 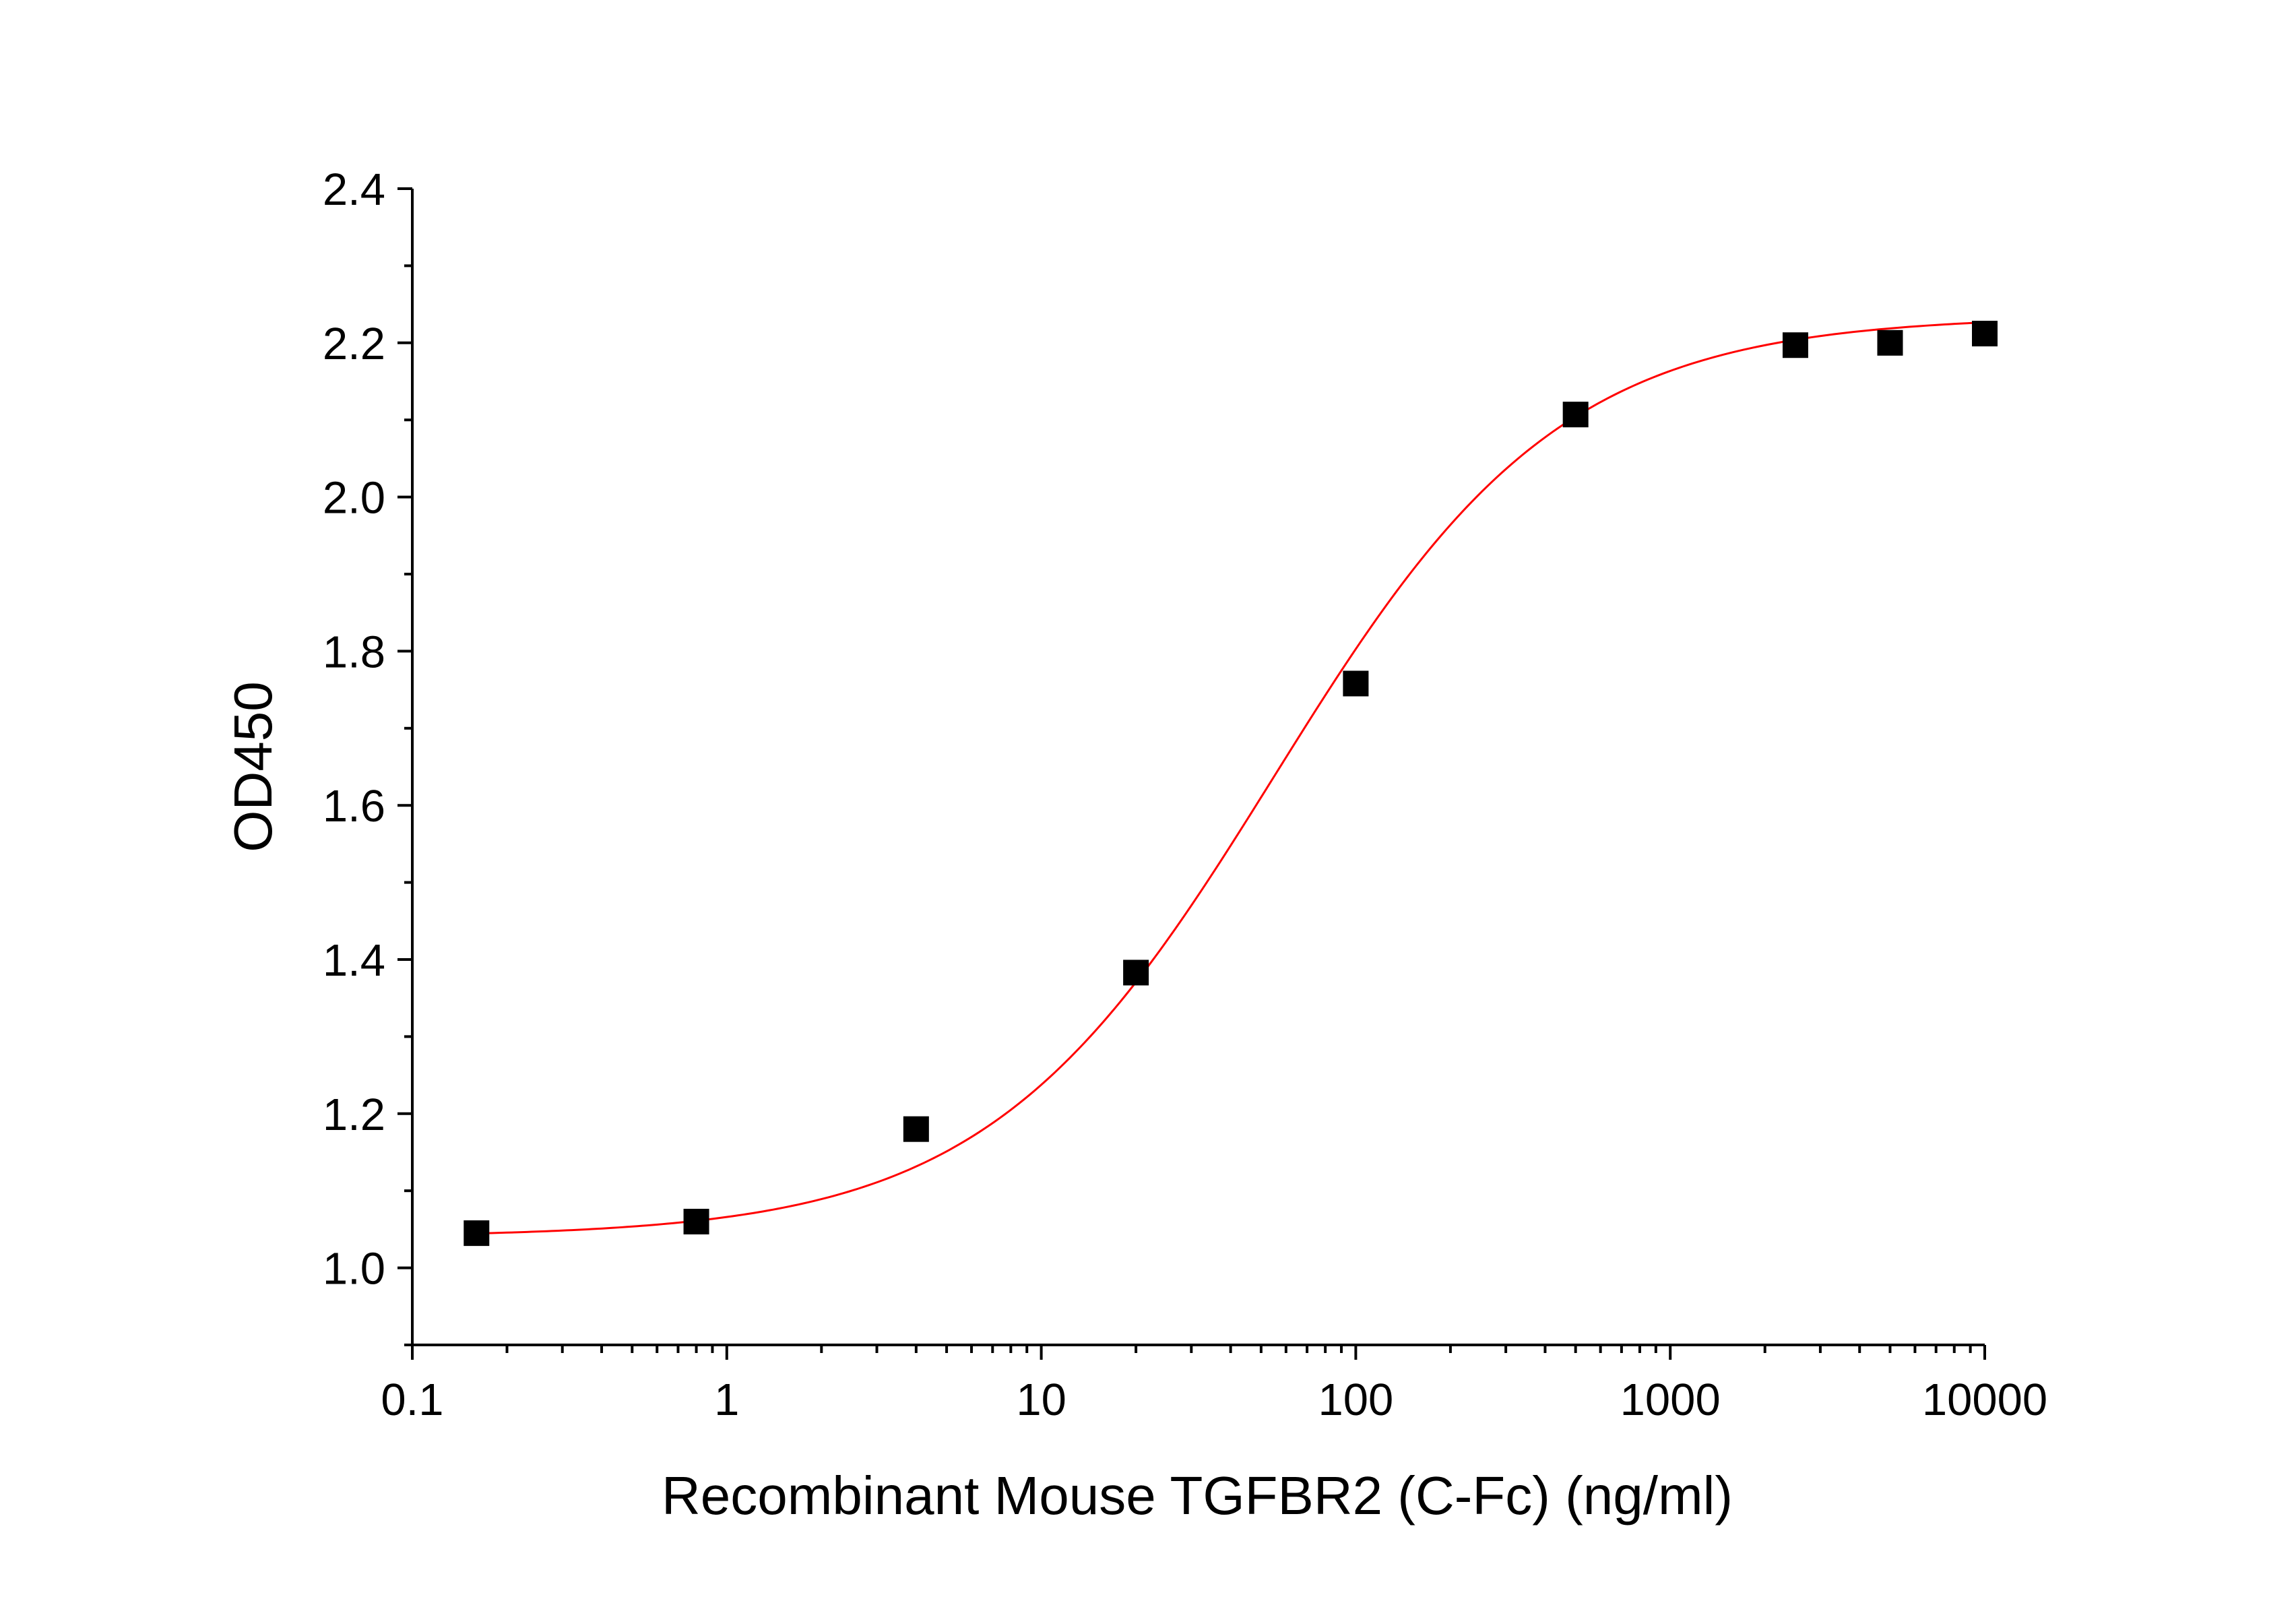 I want to click on y-tick-label: 1.0, so click(x=354, y=1269).